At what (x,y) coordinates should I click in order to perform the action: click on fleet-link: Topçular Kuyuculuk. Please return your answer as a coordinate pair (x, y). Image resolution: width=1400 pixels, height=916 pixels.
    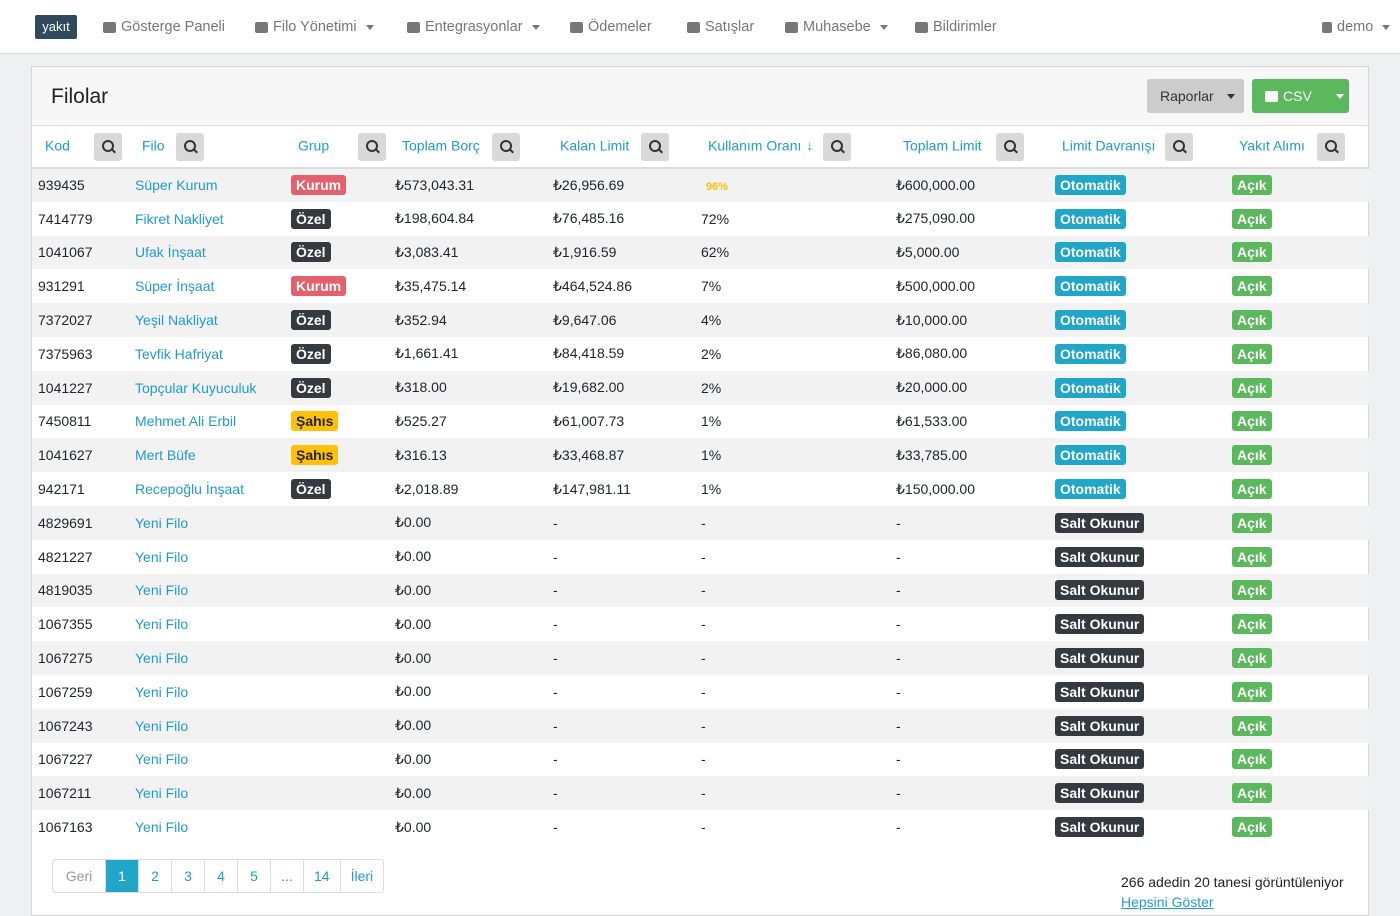
    Looking at the image, I should click on (196, 387).